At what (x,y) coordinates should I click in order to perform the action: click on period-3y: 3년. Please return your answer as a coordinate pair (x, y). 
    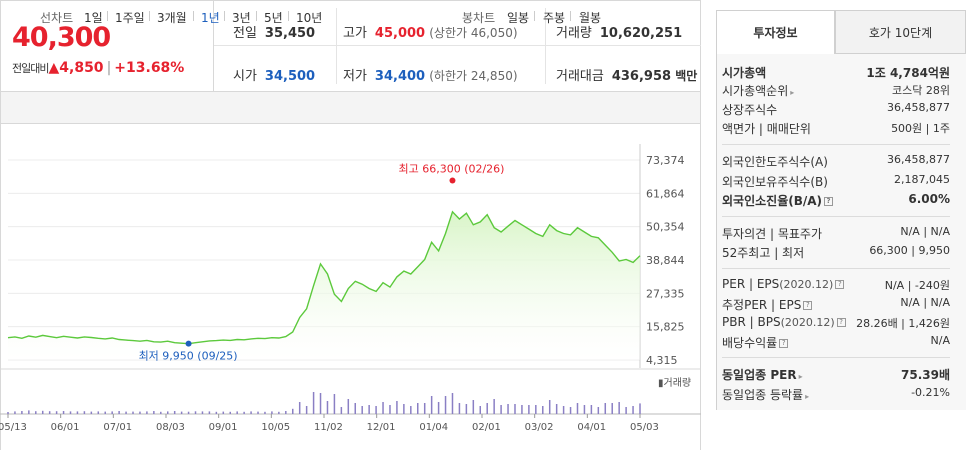
    Looking at the image, I should click on (241, 18).